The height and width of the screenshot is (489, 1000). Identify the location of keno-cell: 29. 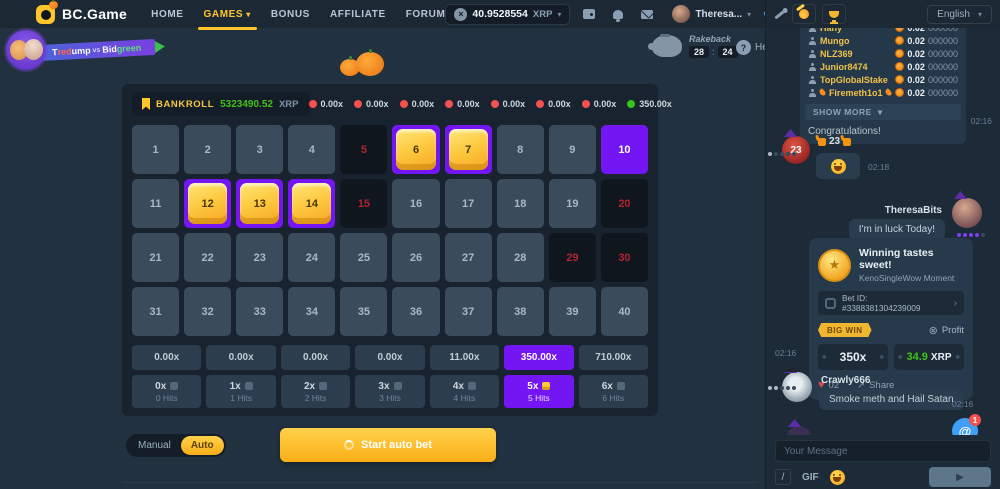
(572, 257).